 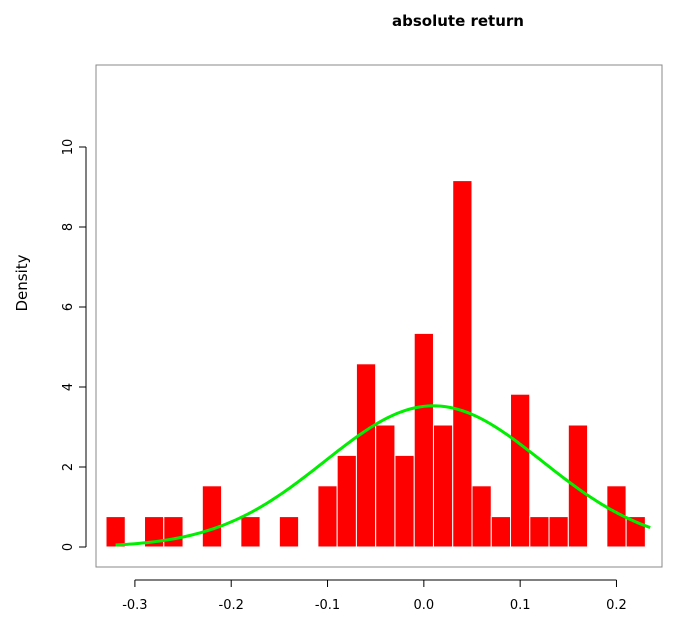 I want to click on y-axis: 0 2 4 6 8 10, so click(x=74, y=345).